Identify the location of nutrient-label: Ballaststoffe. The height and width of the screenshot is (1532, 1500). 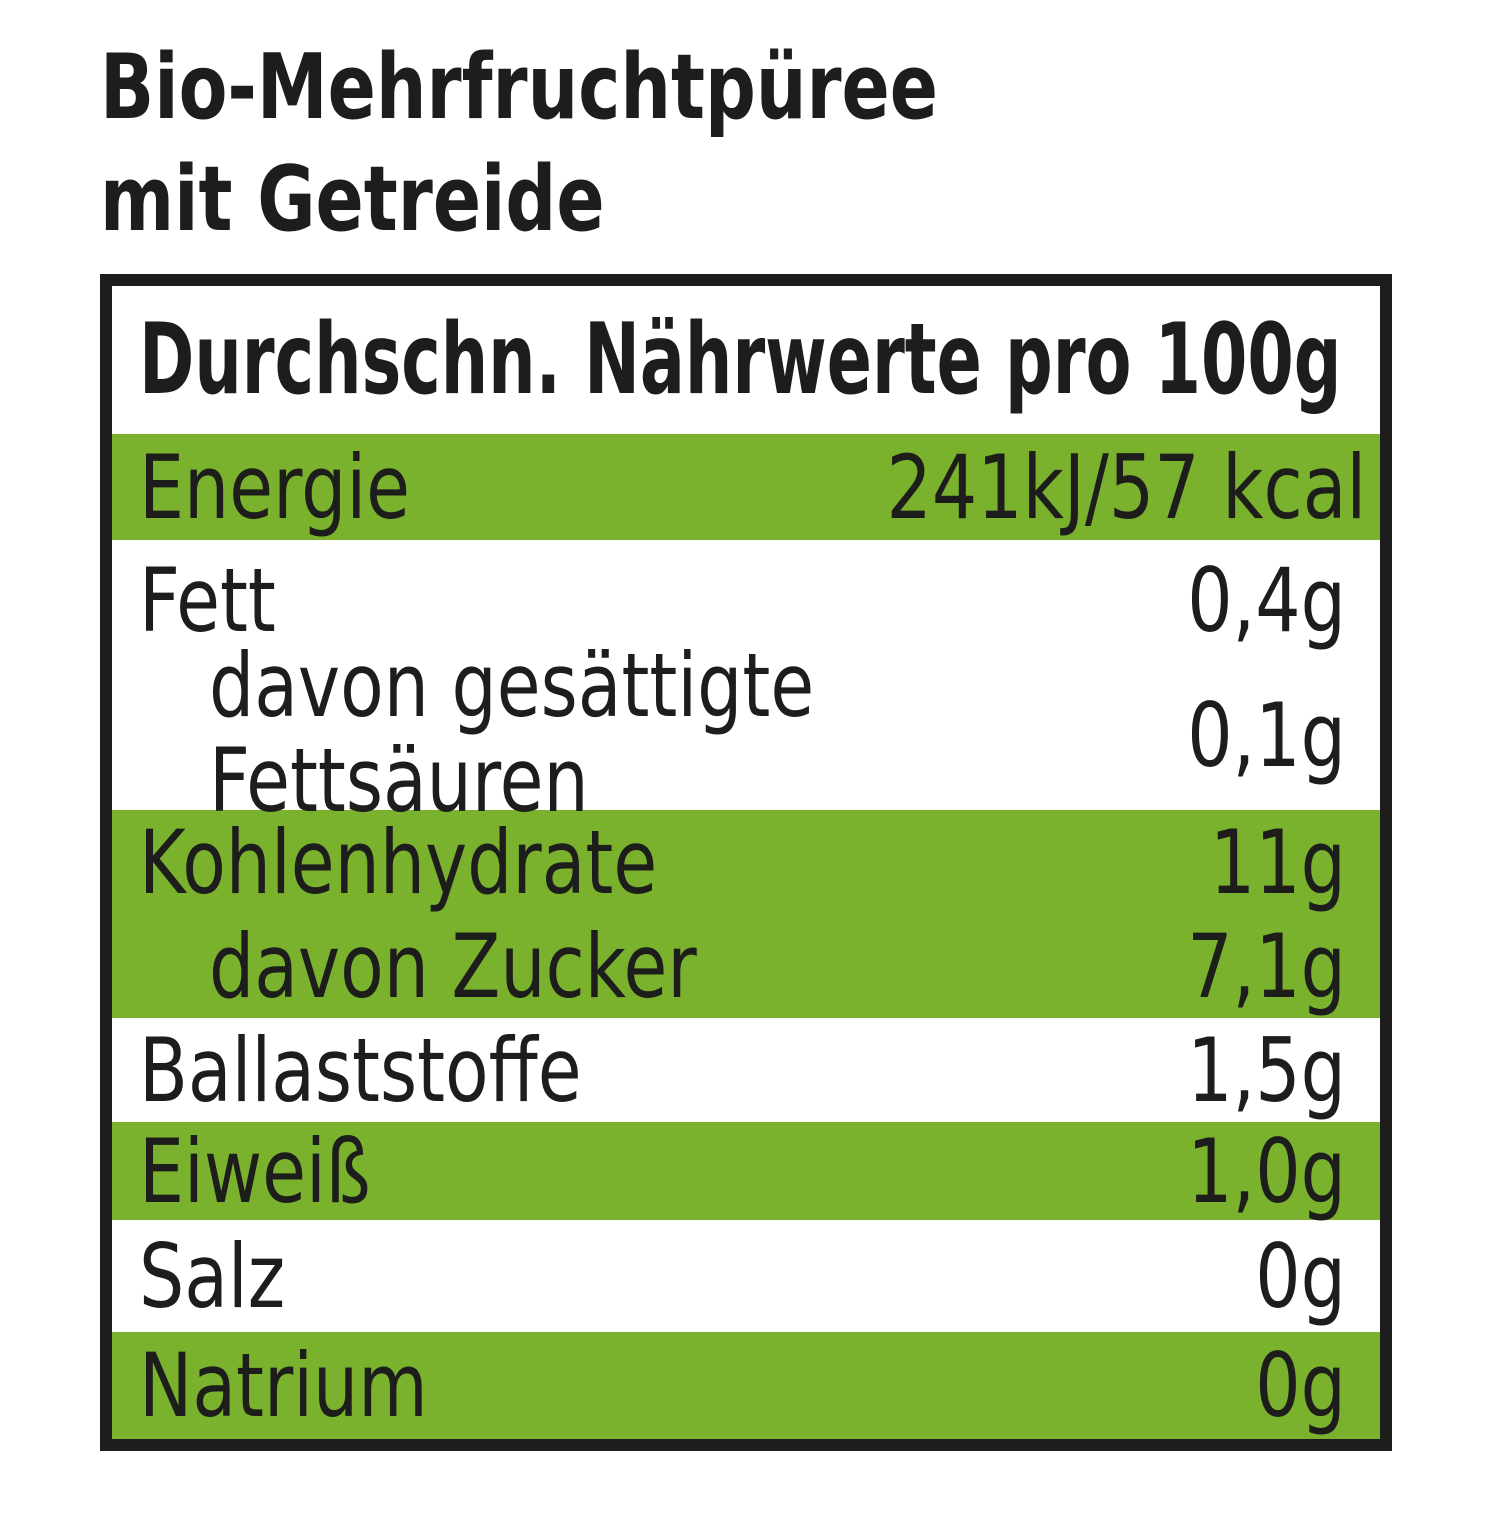
(360, 1070).